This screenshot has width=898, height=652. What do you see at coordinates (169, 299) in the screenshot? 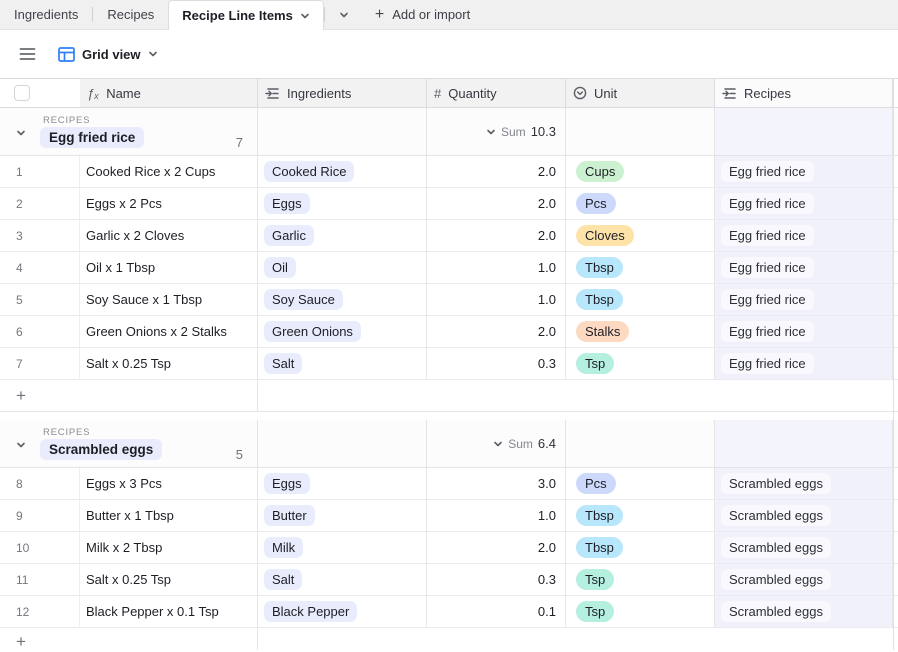
I see `name-cell: Soy Sauce x 1 Tbsp` at bounding box center [169, 299].